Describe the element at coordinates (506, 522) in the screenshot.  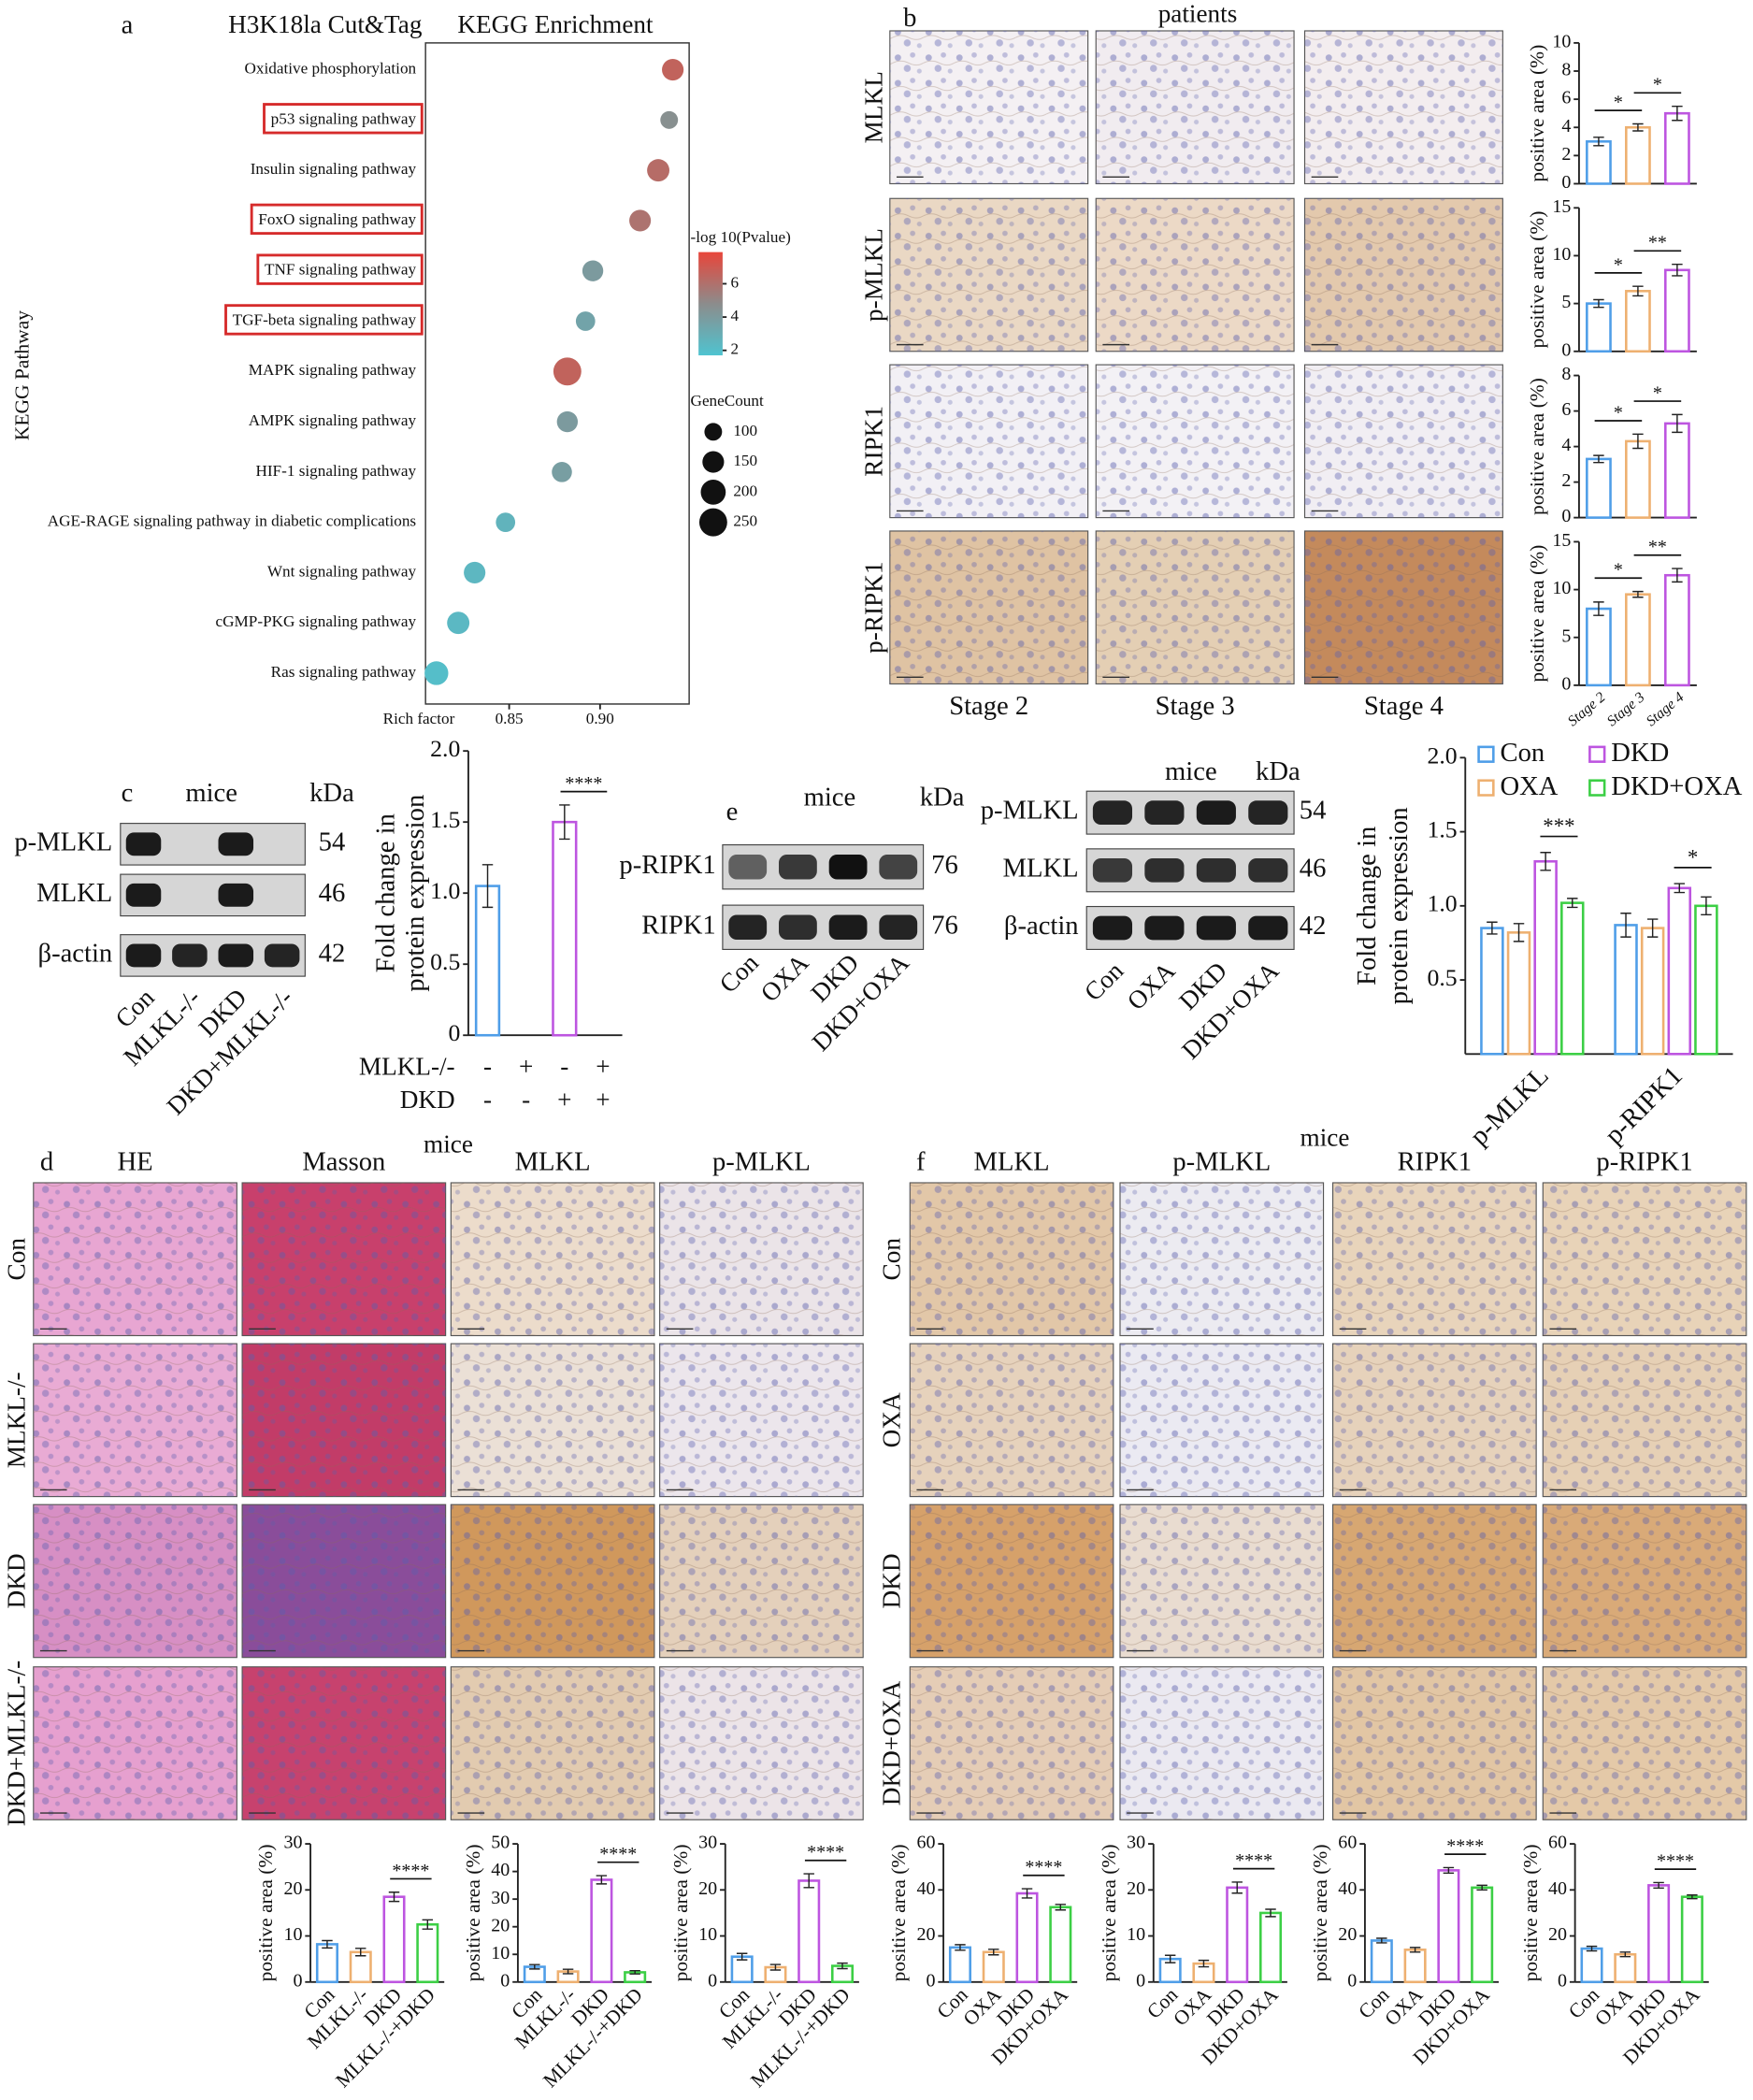
I see `enrichment-dot` at that location.